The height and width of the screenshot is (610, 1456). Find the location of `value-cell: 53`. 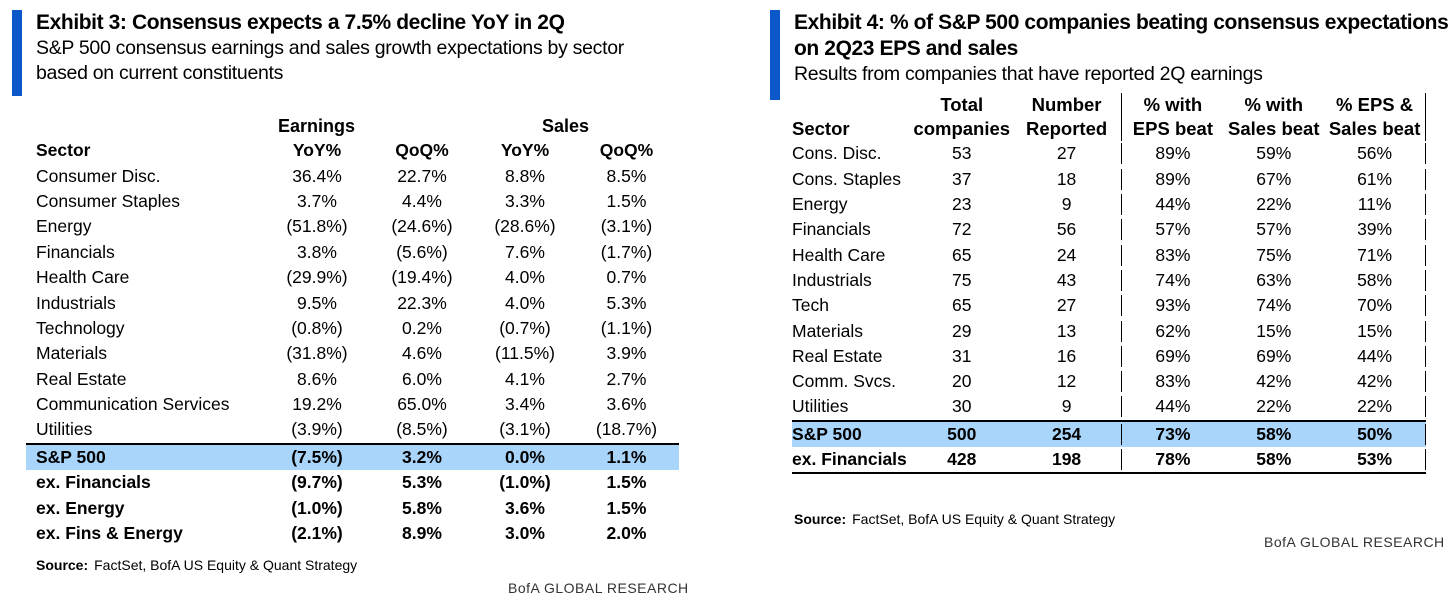

value-cell: 53 is located at coordinates (962, 153).